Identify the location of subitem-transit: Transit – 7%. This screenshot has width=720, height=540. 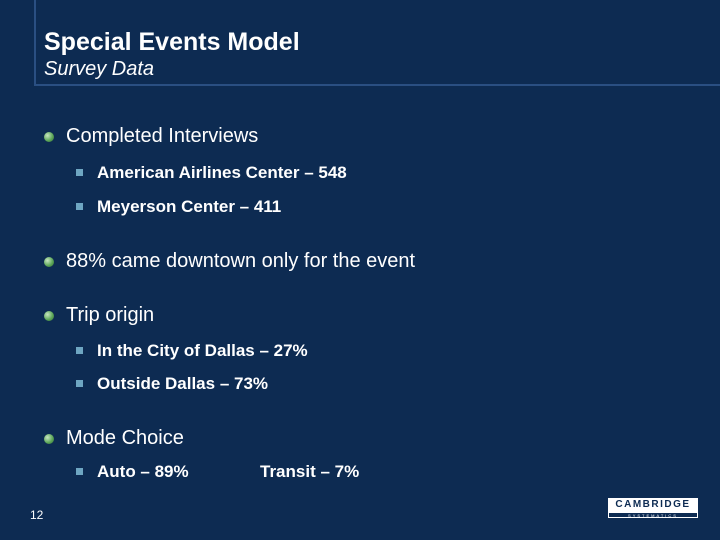
(310, 471).